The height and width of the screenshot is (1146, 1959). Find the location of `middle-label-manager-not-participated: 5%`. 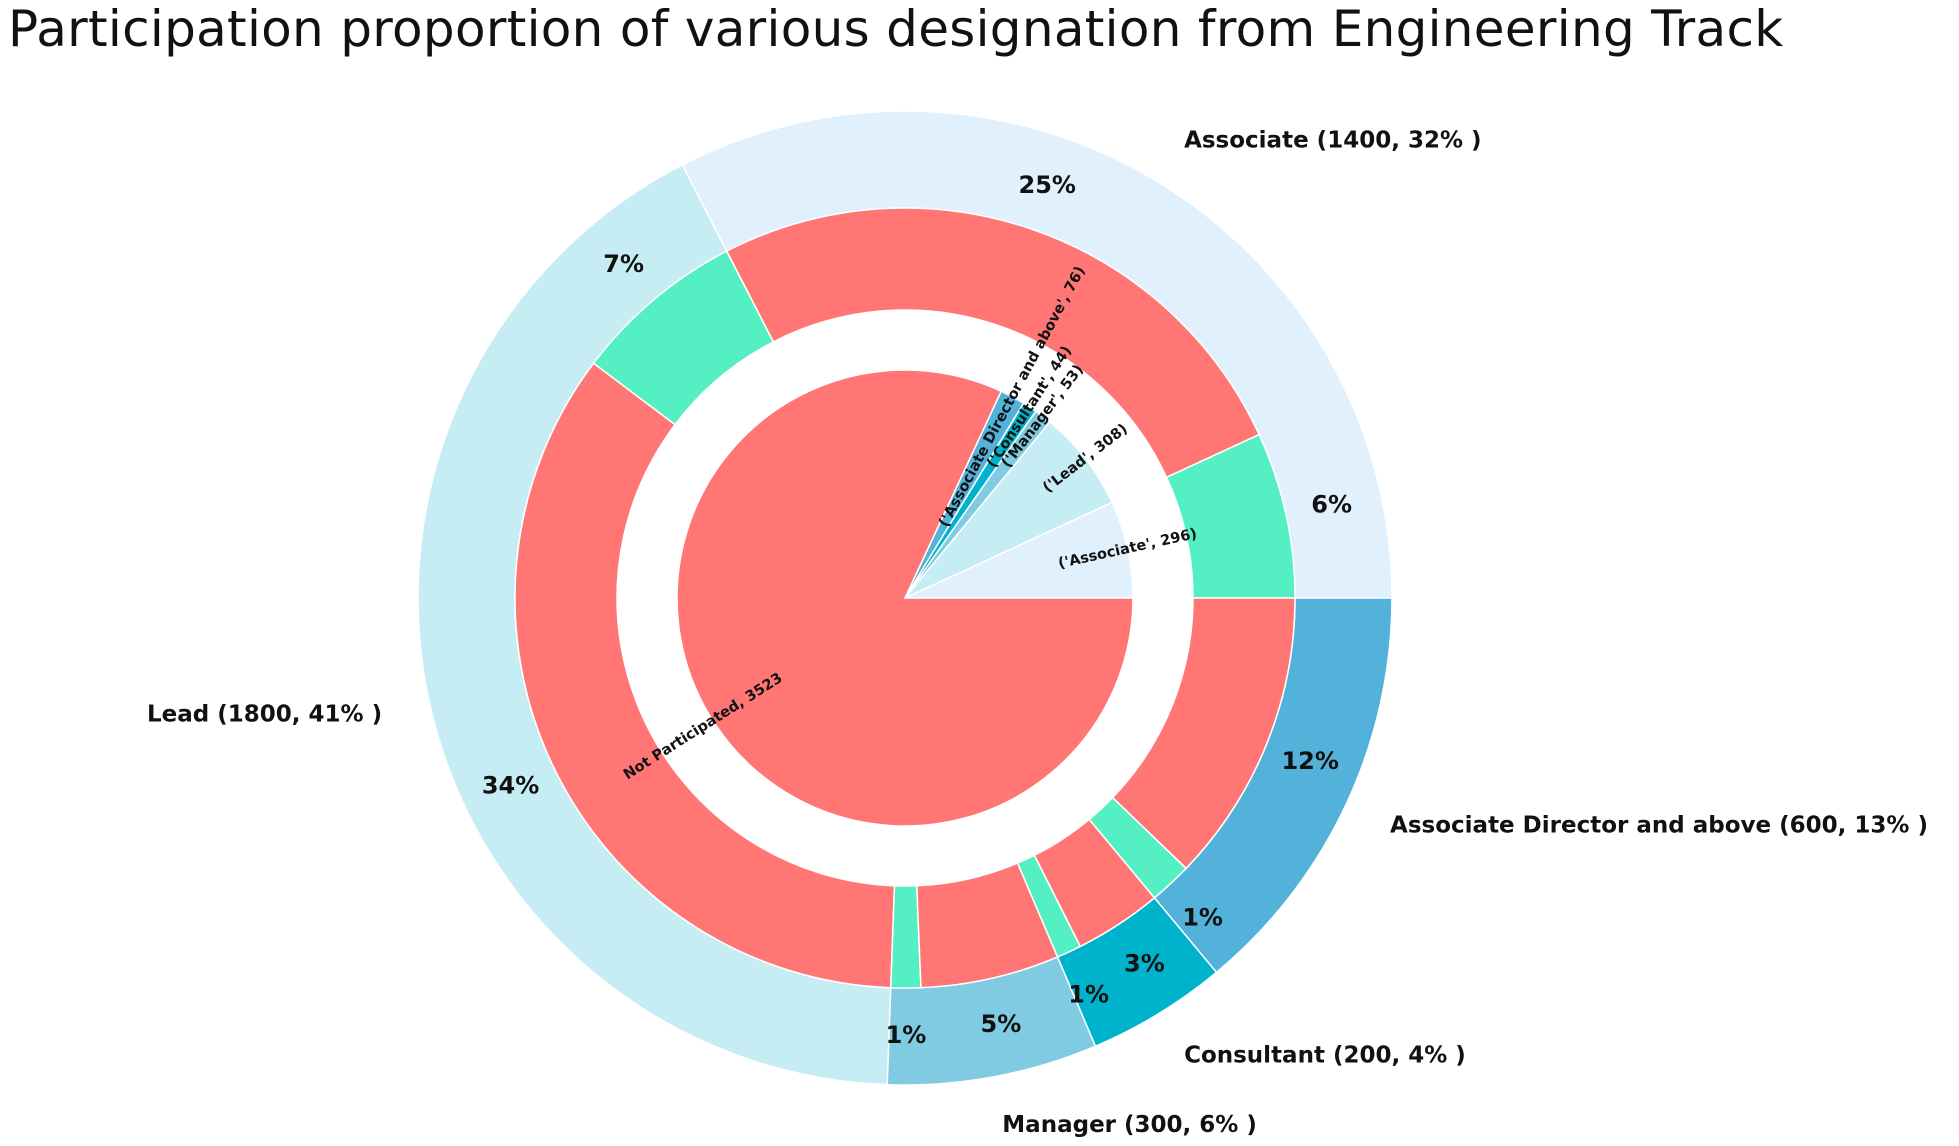

middle-label-manager-not-participated: 5% is located at coordinates (1001, 1024).